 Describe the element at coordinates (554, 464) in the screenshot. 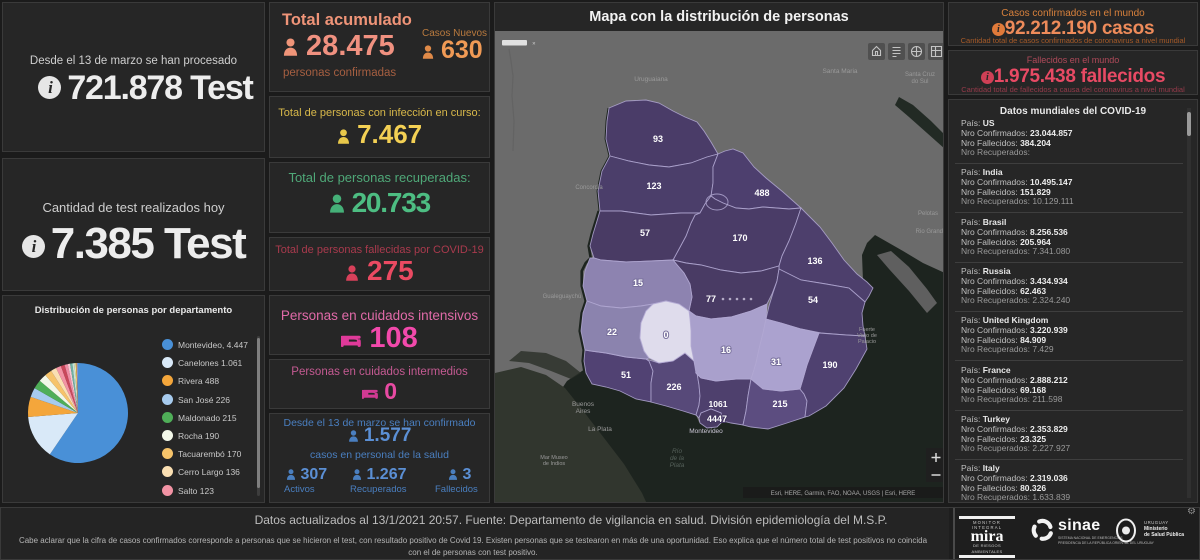

I see `svg-text: de Indios` at that location.